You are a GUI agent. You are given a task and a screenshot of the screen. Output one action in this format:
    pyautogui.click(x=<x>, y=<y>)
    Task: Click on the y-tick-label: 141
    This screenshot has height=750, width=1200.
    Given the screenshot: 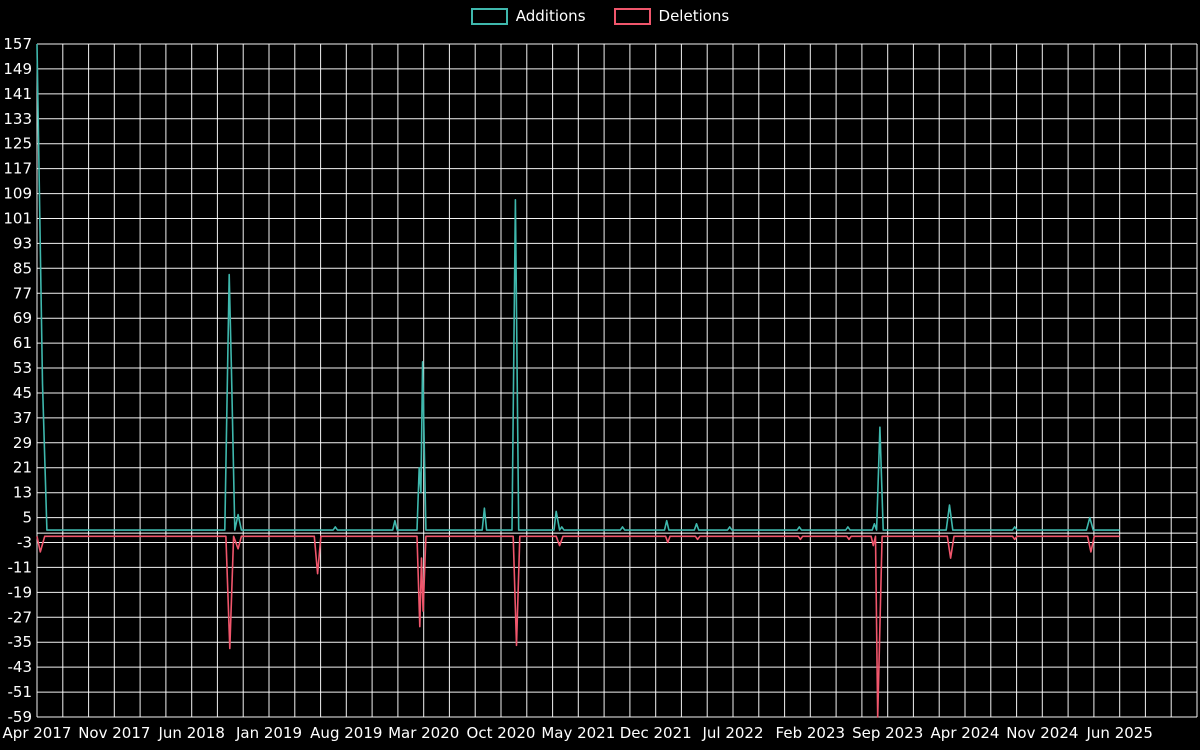 What is the action you would take?
    pyautogui.click(x=17, y=94)
    